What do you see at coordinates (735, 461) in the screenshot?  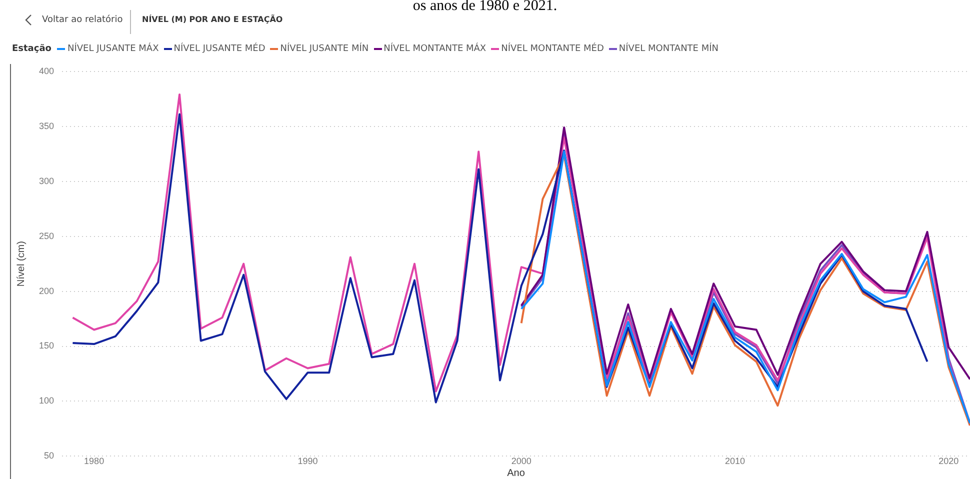 I see `x-tick-label: 2010` at bounding box center [735, 461].